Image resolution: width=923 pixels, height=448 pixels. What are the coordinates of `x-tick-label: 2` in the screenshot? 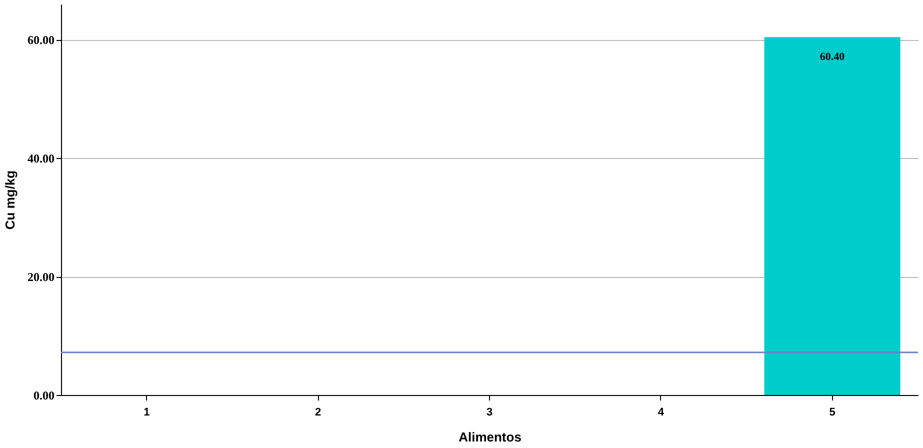 It's located at (318, 412).